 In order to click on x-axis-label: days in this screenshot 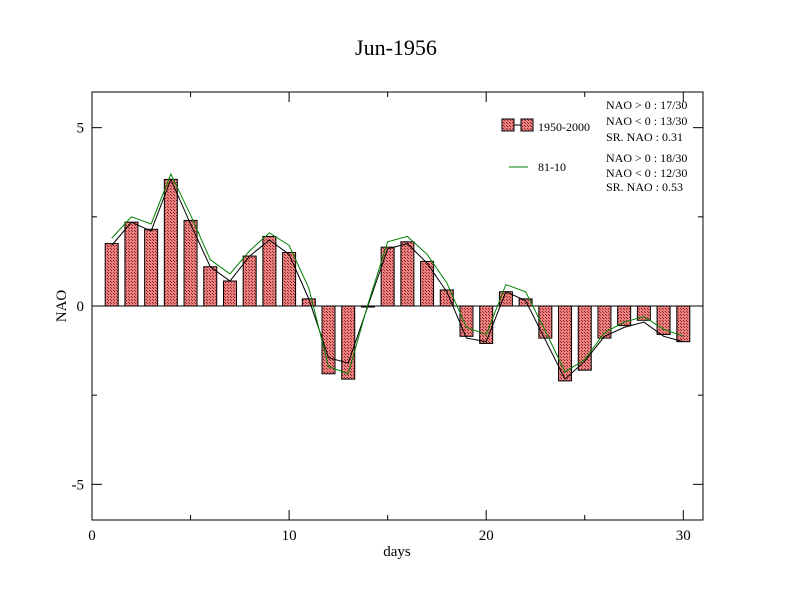, I will do `click(397, 552)`.